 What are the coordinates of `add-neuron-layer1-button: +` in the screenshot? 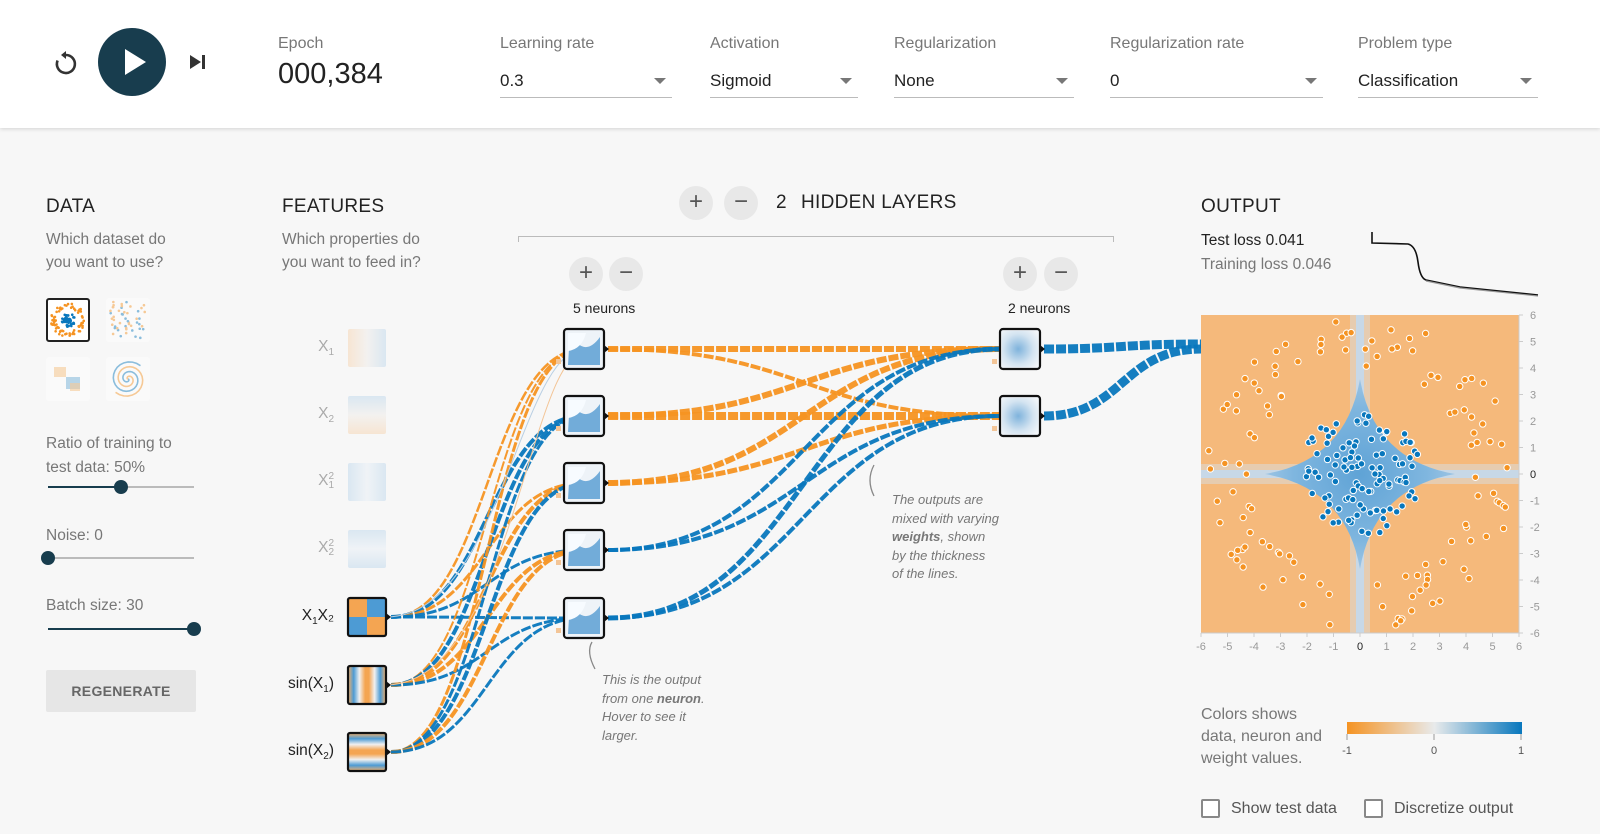 It's located at (586, 274).